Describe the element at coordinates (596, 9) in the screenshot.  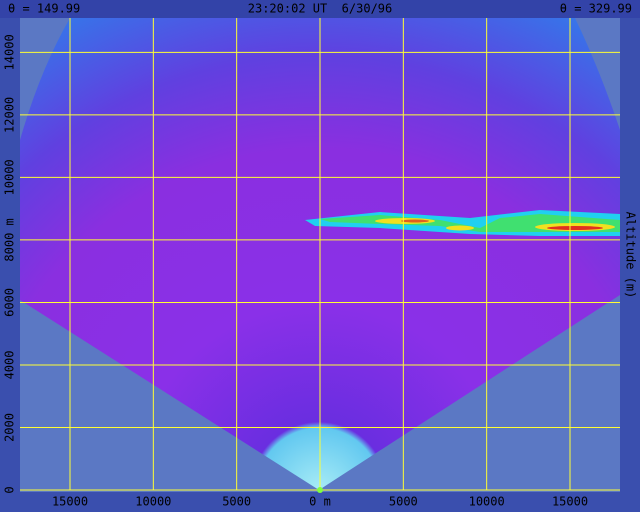
I see `header-right: θ = 329.99` at that location.